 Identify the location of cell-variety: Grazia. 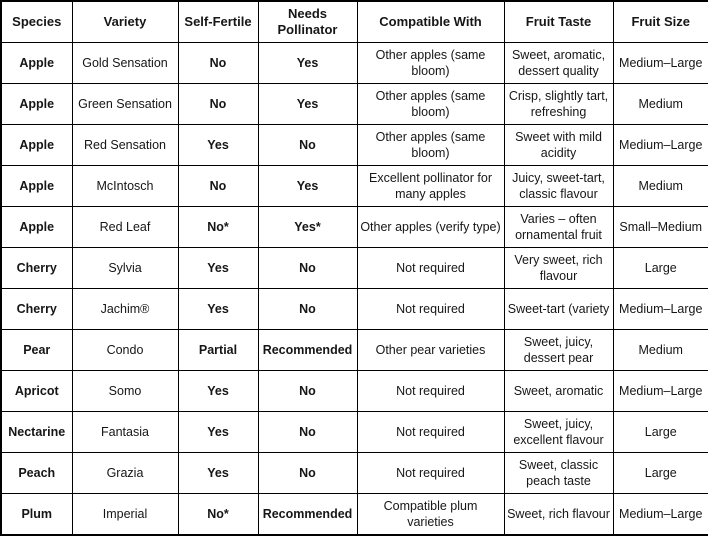
(125, 473).